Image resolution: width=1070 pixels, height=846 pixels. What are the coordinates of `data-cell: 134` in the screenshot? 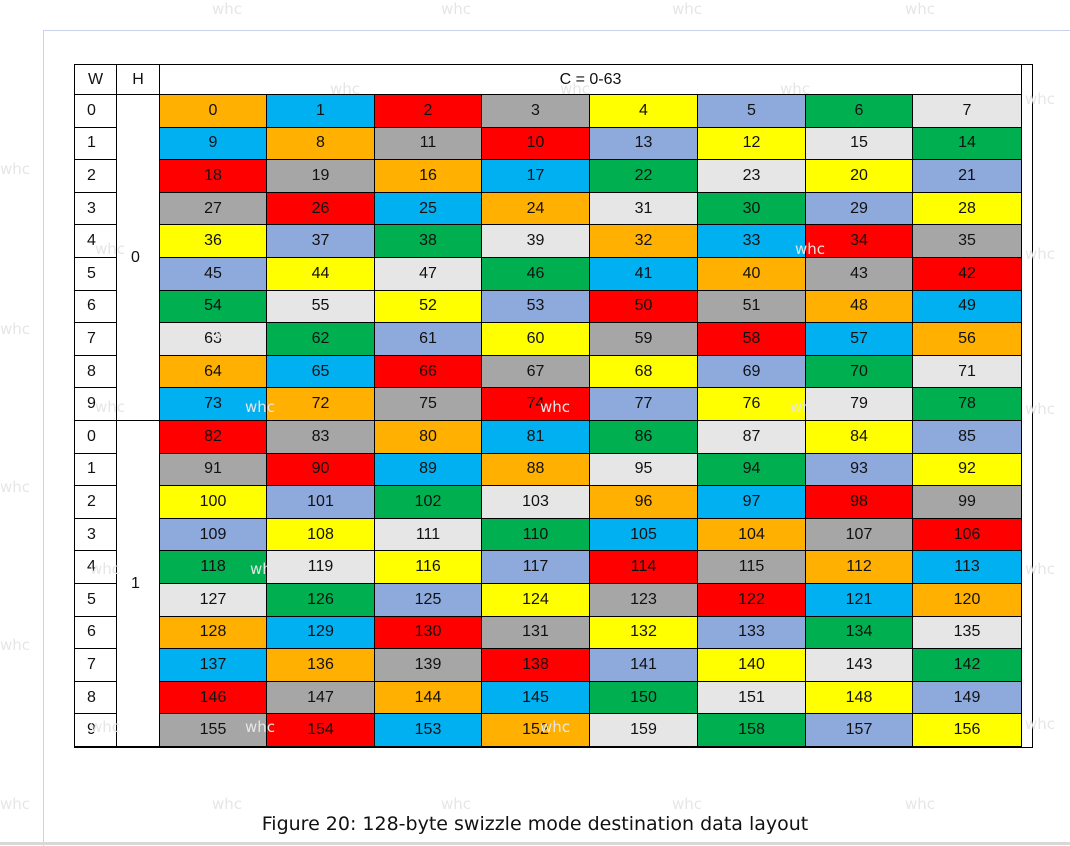 It's located at (859, 633).